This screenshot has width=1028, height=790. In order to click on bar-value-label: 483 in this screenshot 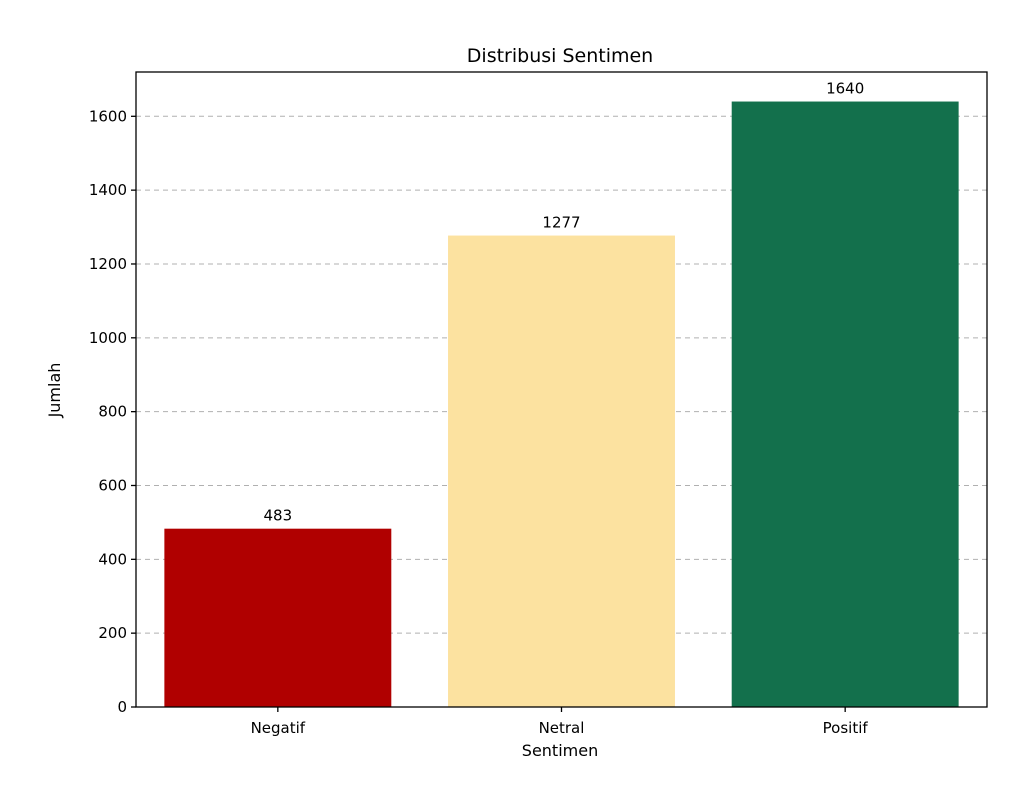, I will do `click(278, 516)`.